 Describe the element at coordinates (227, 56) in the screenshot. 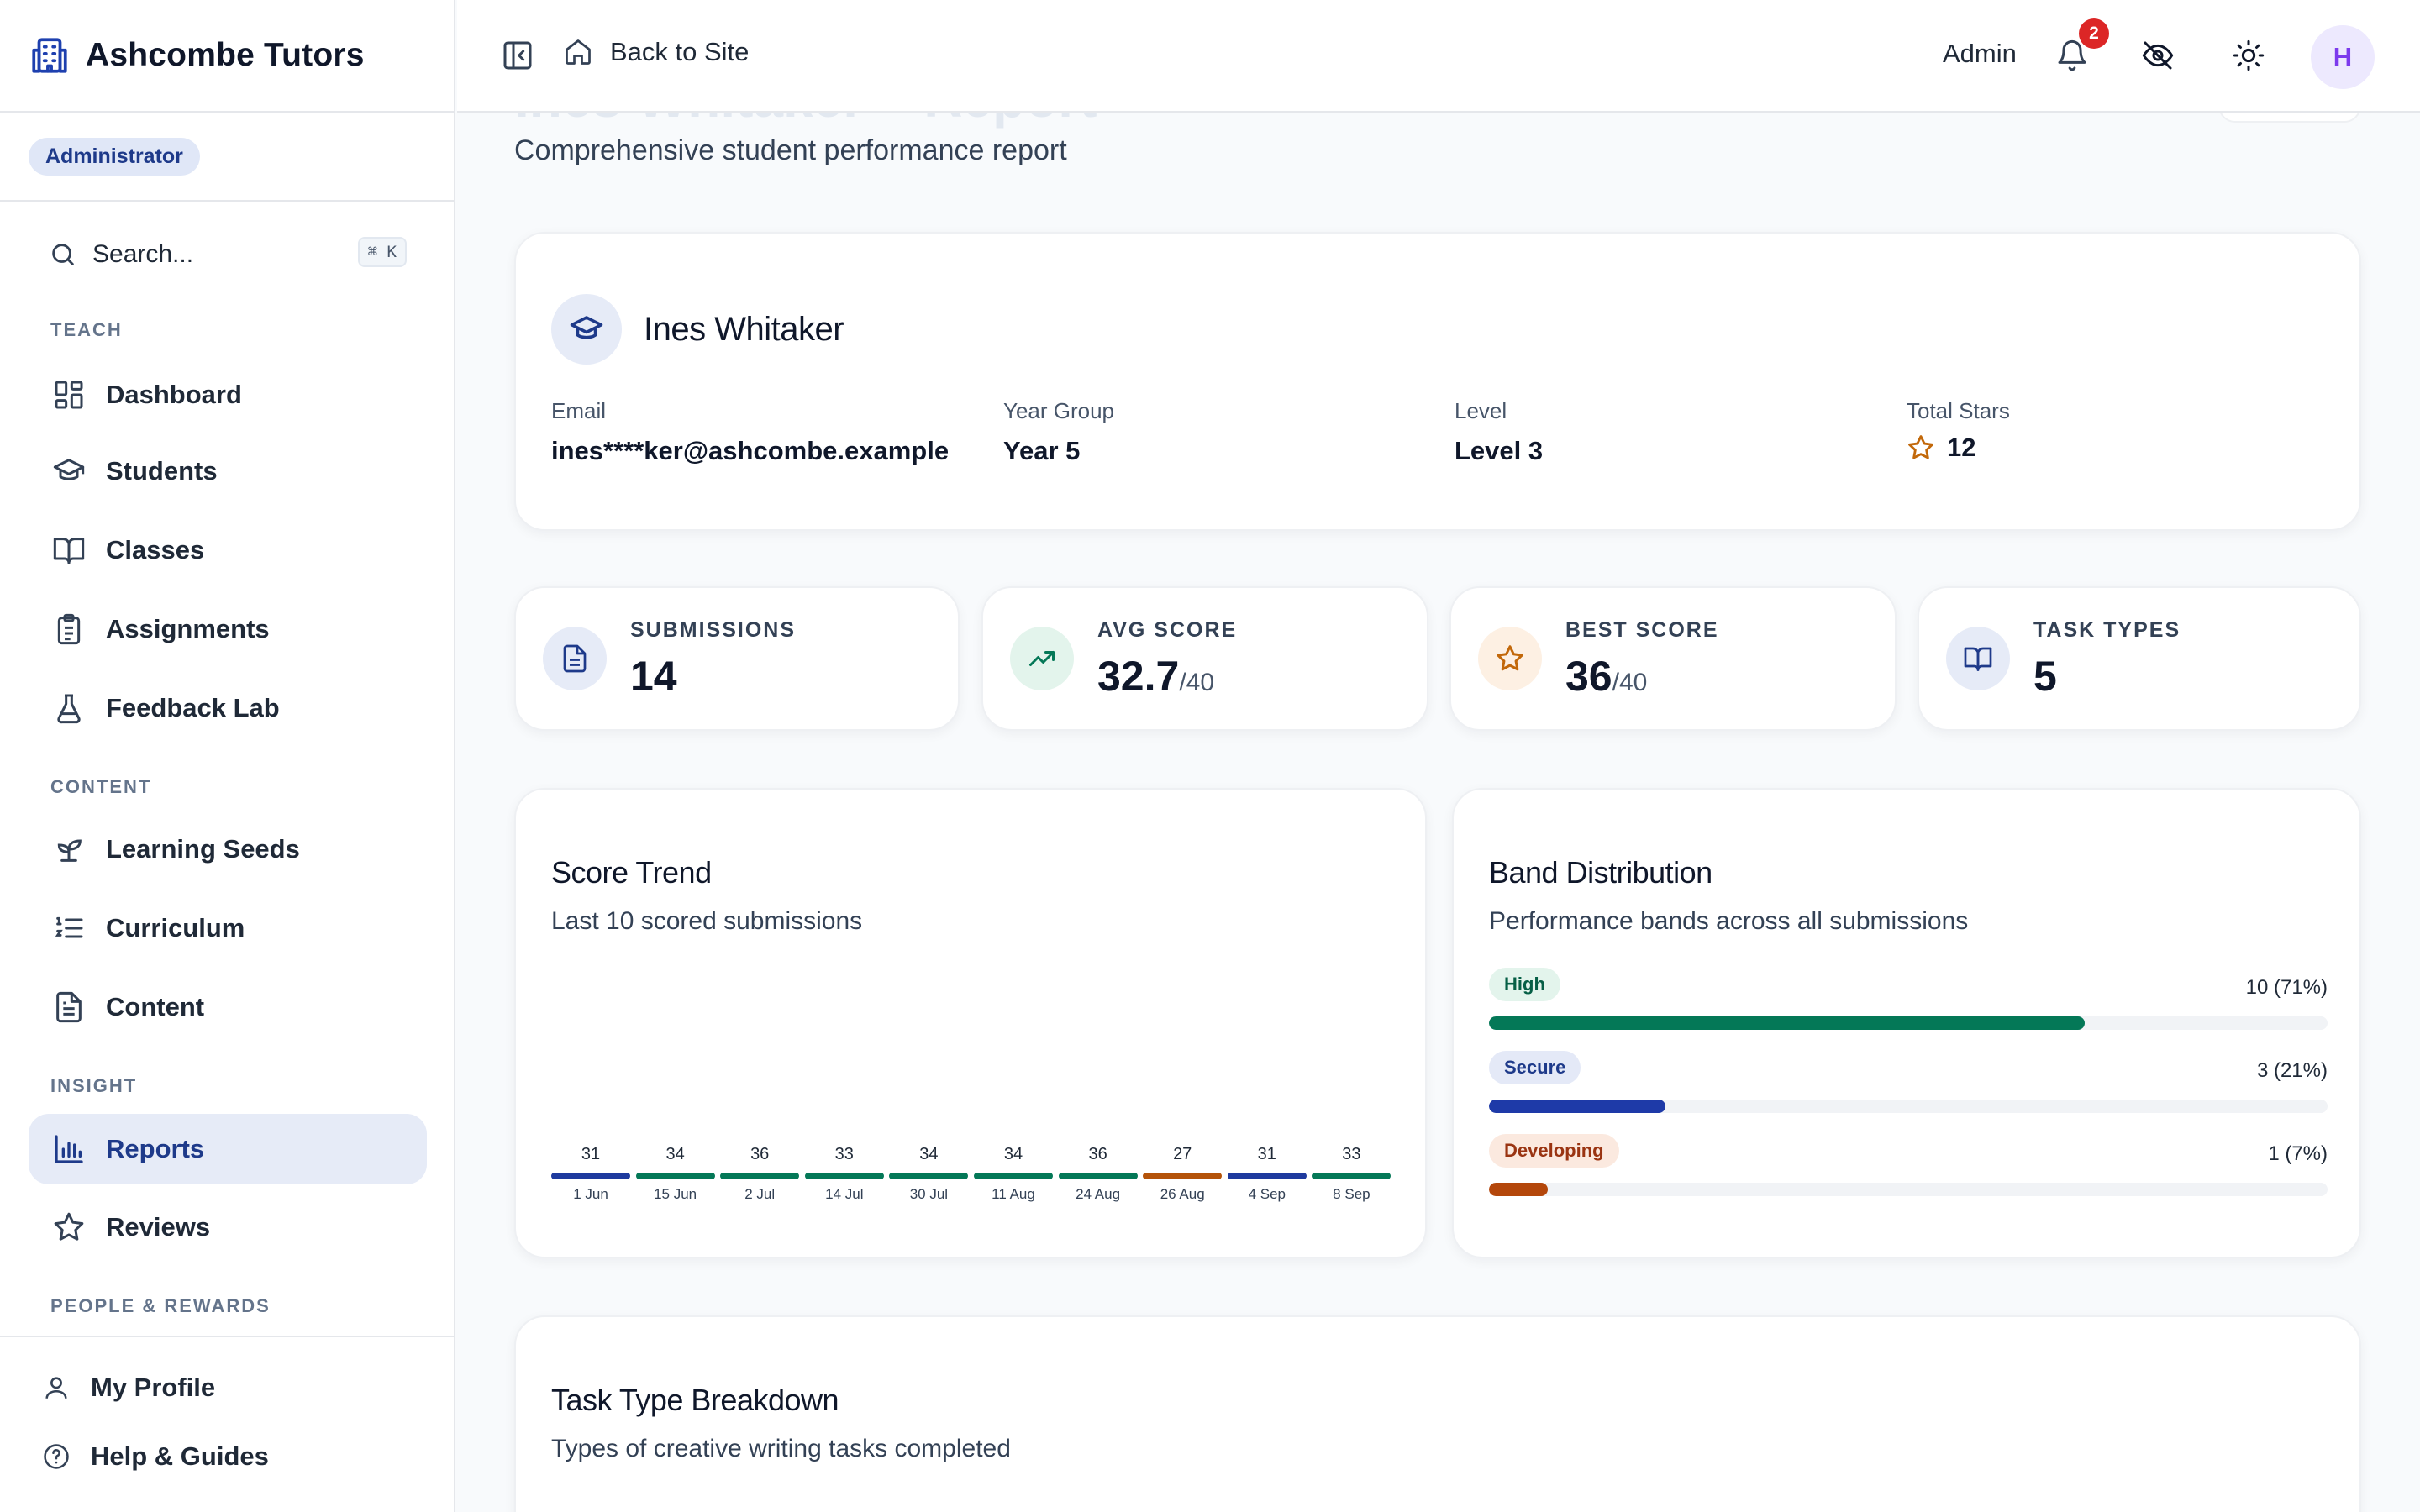

I see `brand: Ashcombe Tutors` at that location.